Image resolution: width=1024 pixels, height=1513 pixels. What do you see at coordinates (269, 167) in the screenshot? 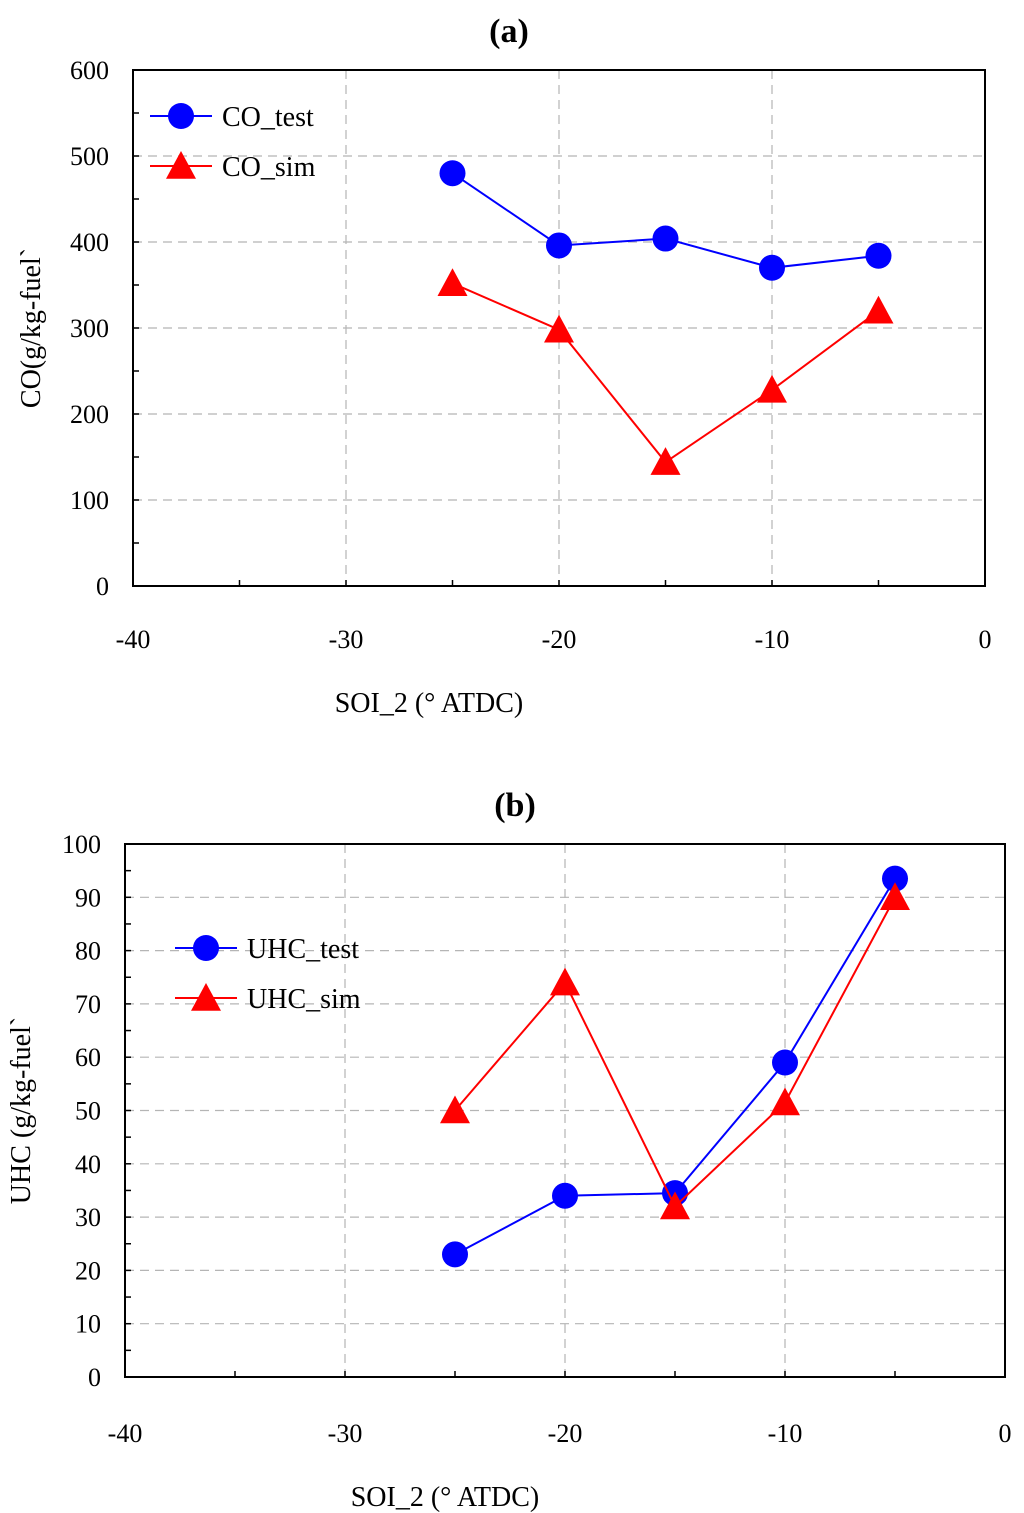
I see `legend-label: CO_sim` at bounding box center [269, 167].